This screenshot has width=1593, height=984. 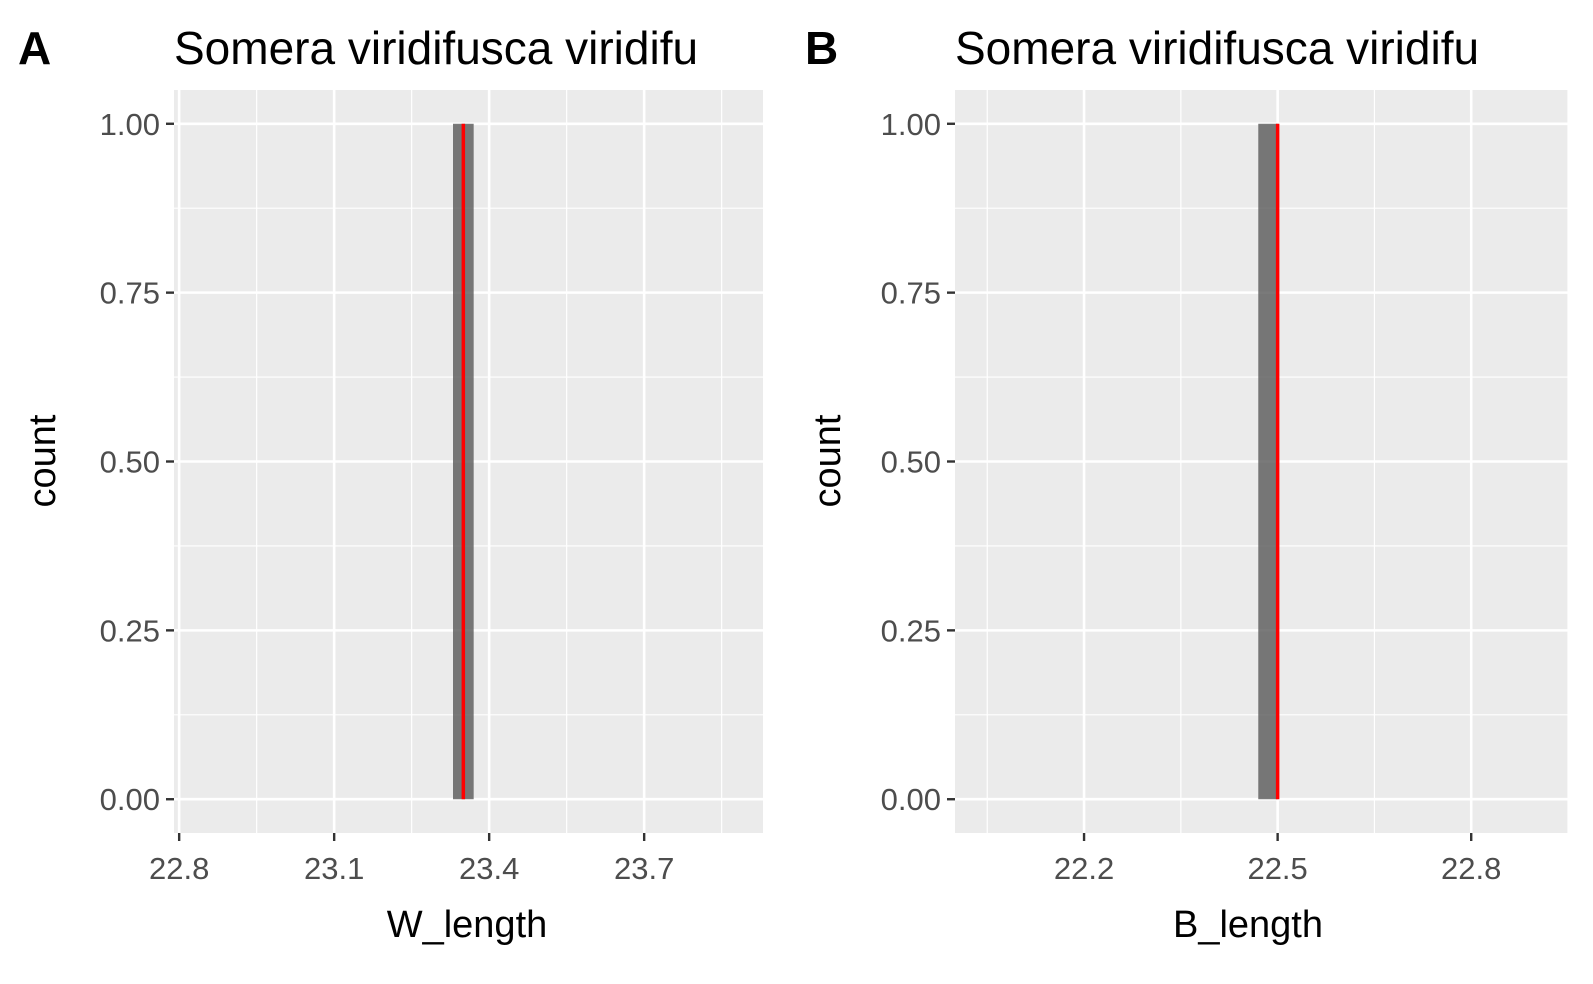 What do you see at coordinates (1248, 925) in the screenshot?
I see `x-axis-label: B_length` at bounding box center [1248, 925].